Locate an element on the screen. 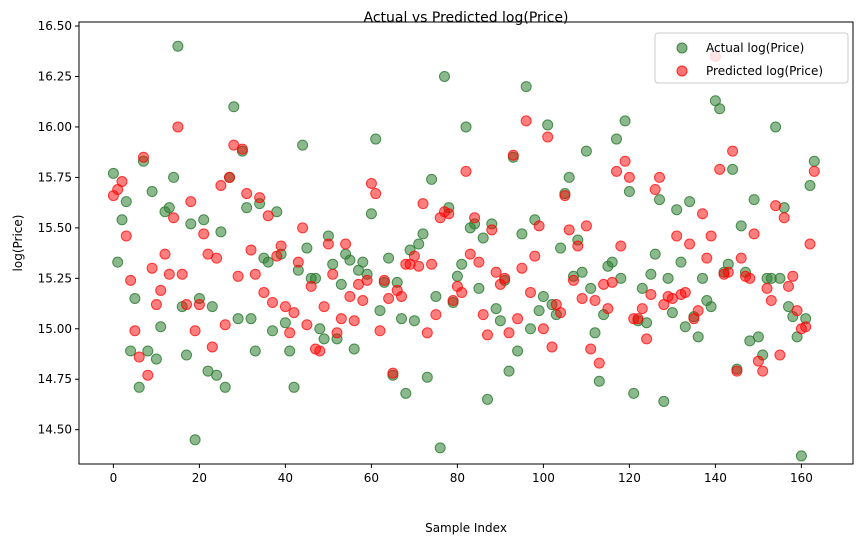 This screenshot has width=864, height=545. legend: Actual log(Price) Predicted log(Price) is located at coordinates (751, 58).